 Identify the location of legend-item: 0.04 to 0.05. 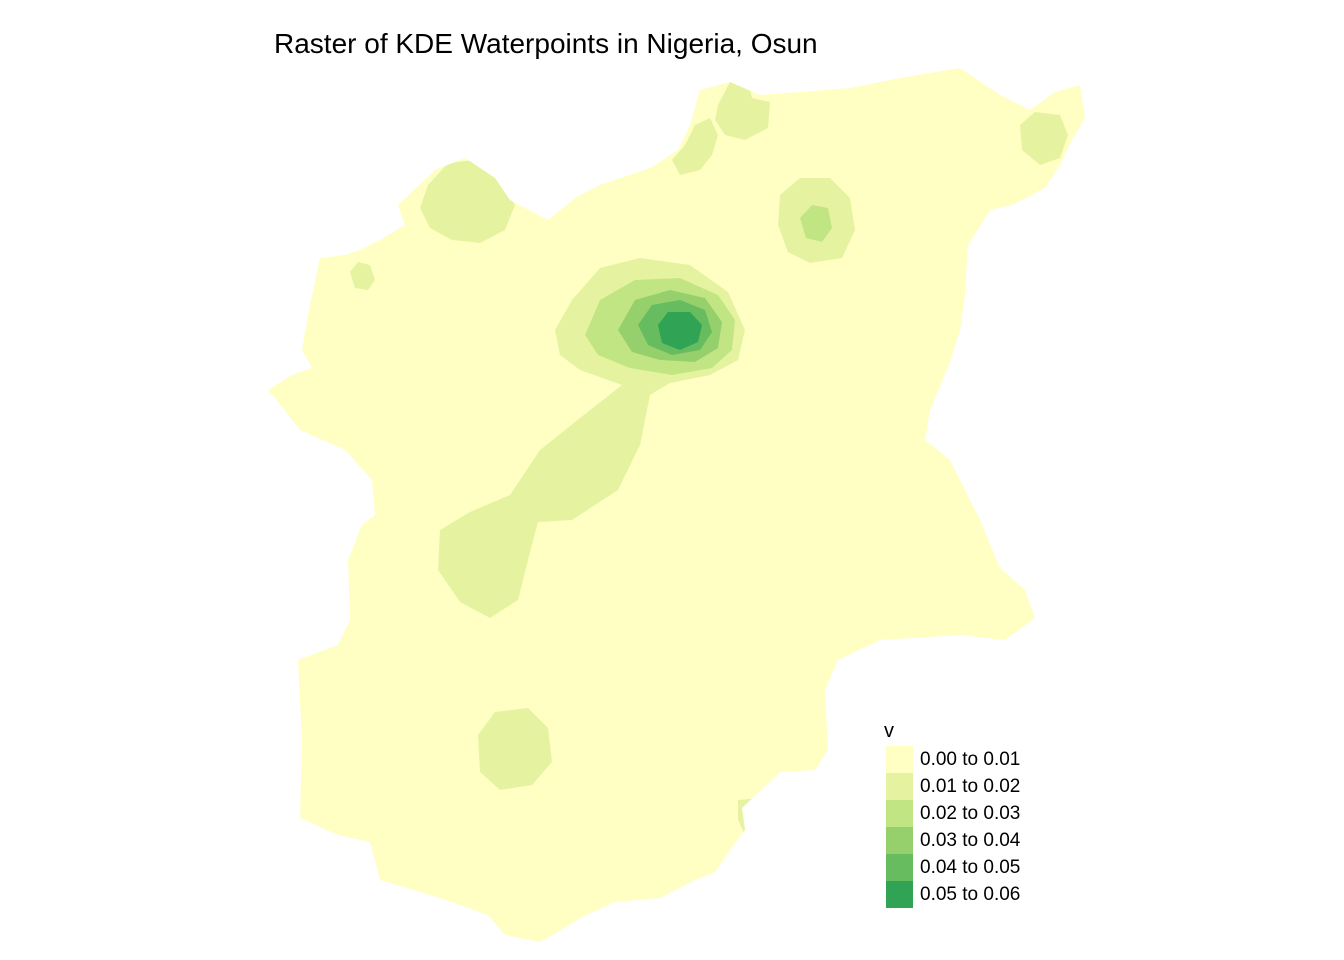
(952, 867).